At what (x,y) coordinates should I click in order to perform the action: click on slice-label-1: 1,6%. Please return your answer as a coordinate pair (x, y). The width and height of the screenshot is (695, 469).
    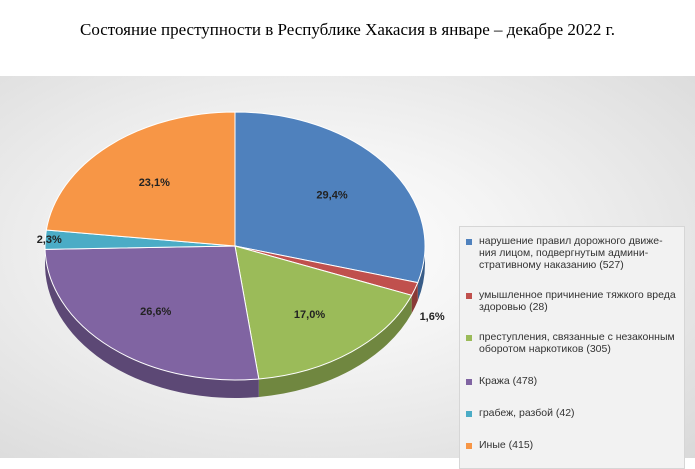
    Looking at the image, I should click on (432, 317).